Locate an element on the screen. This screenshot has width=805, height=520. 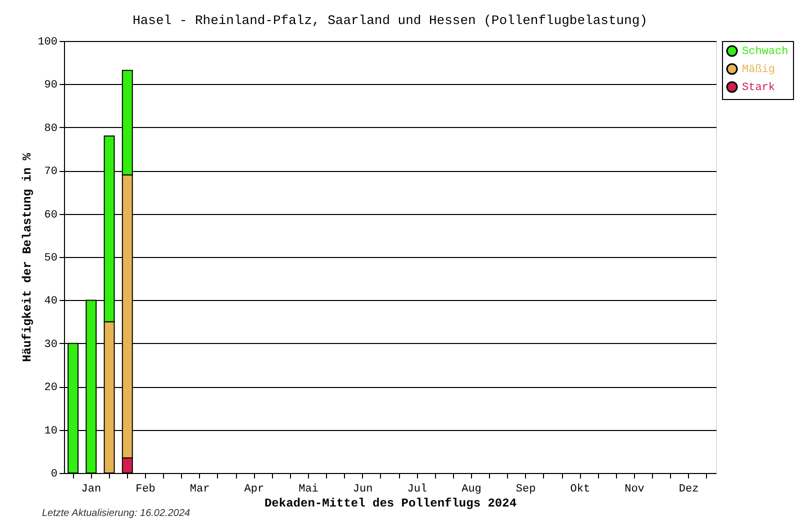
x-tick-label: Mai is located at coordinates (308, 490).